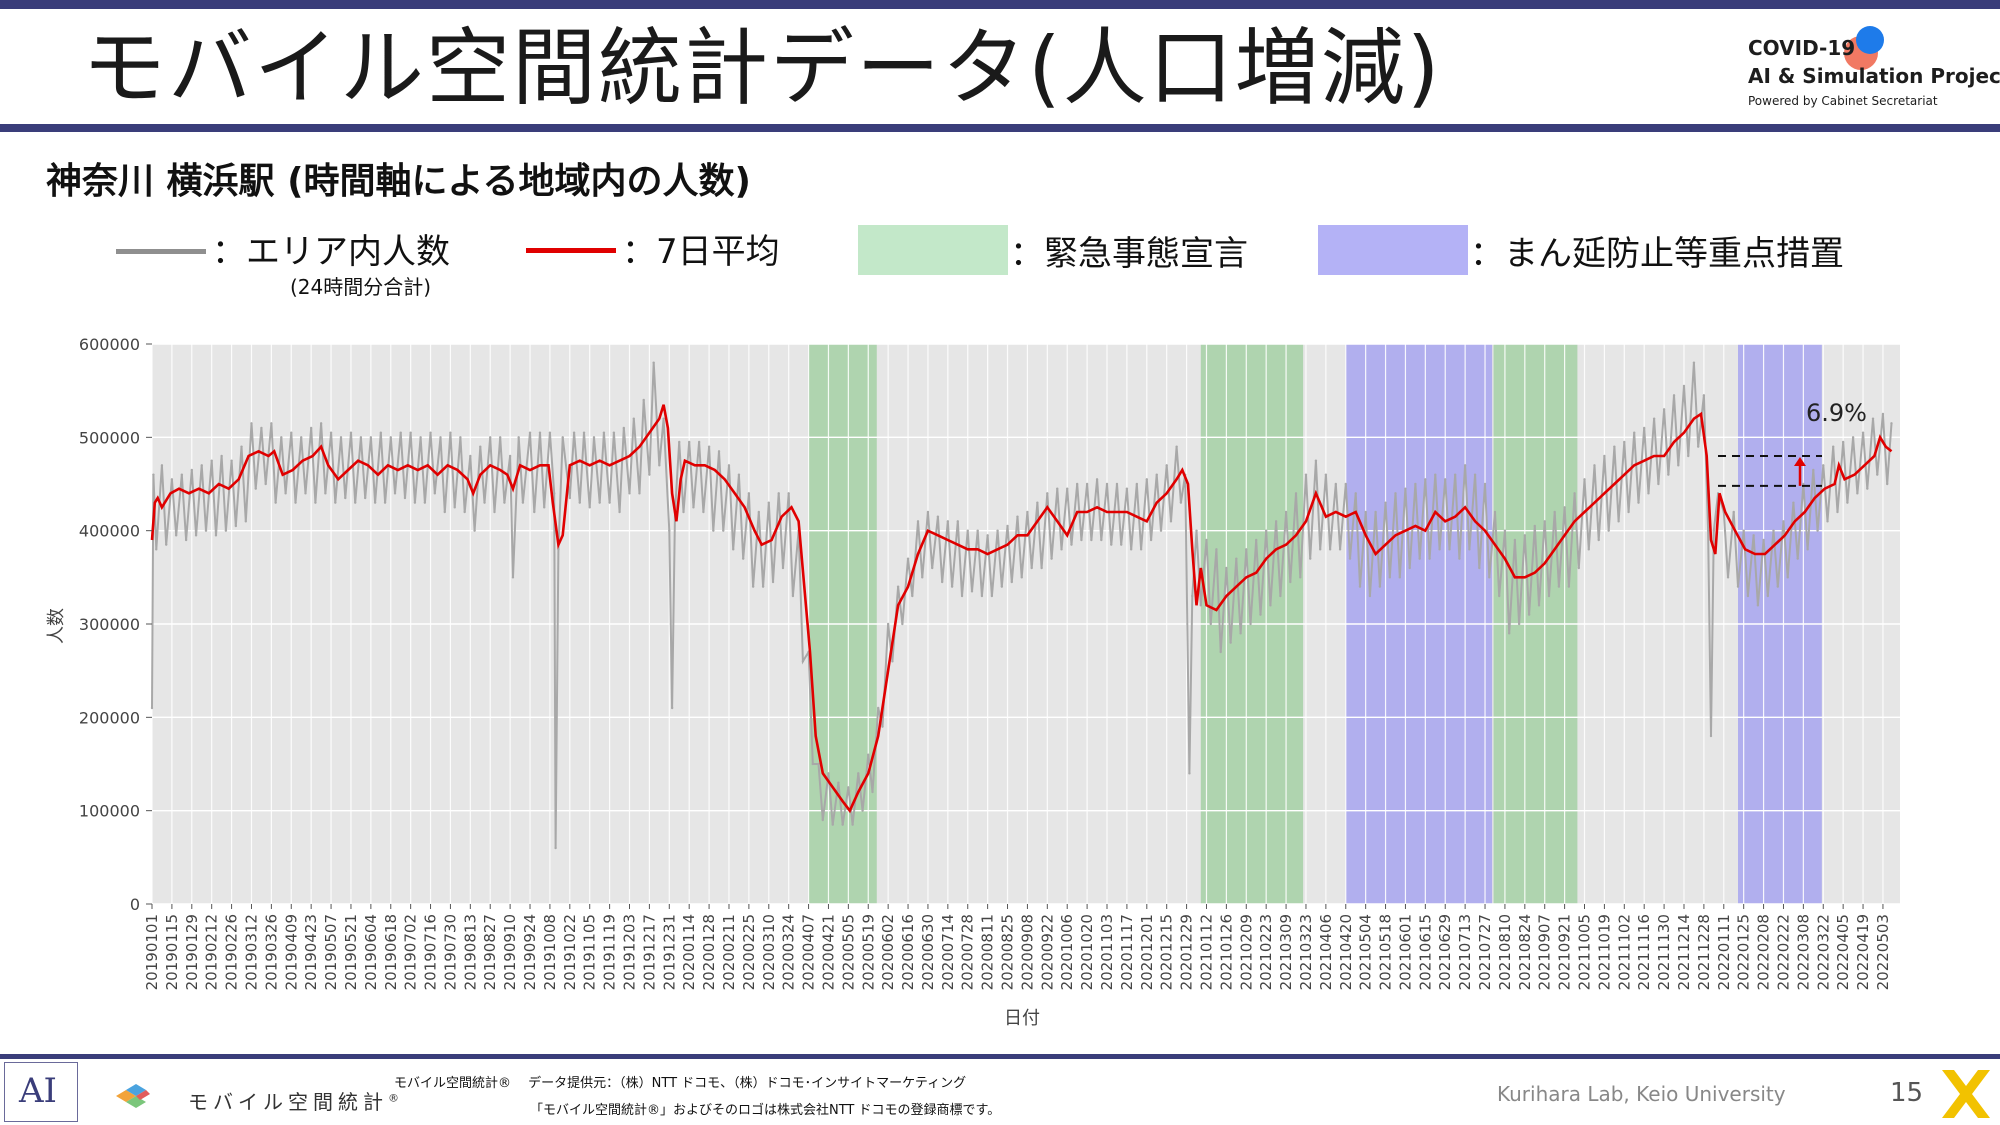  What do you see at coordinates (1764, 952) in the screenshot?
I see `x-tick-label: 20220208` at bounding box center [1764, 952].